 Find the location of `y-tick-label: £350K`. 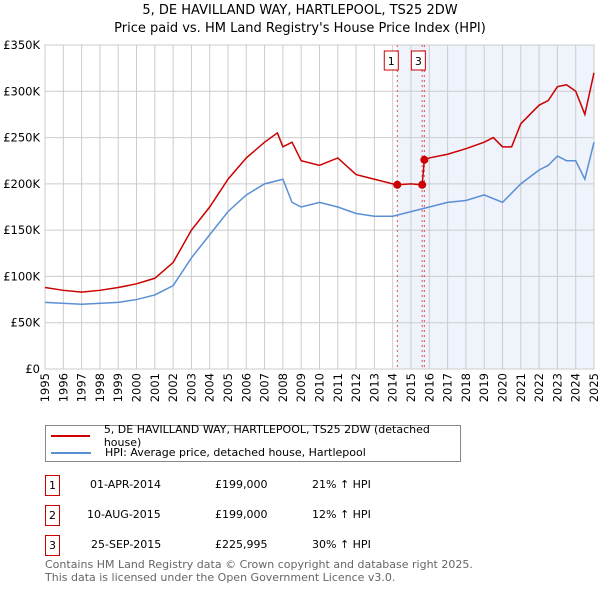

y-tick-label: £350K is located at coordinates (21, 45).